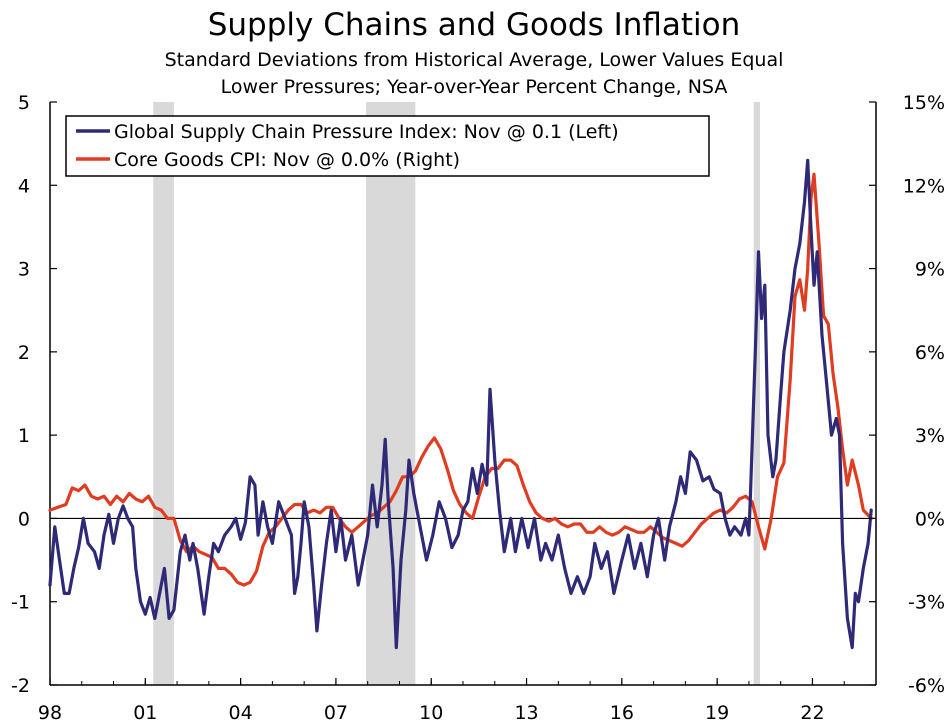 The image size is (949, 727). Describe the element at coordinates (622, 713) in the screenshot. I see `x-tick-label: 16` at that location.